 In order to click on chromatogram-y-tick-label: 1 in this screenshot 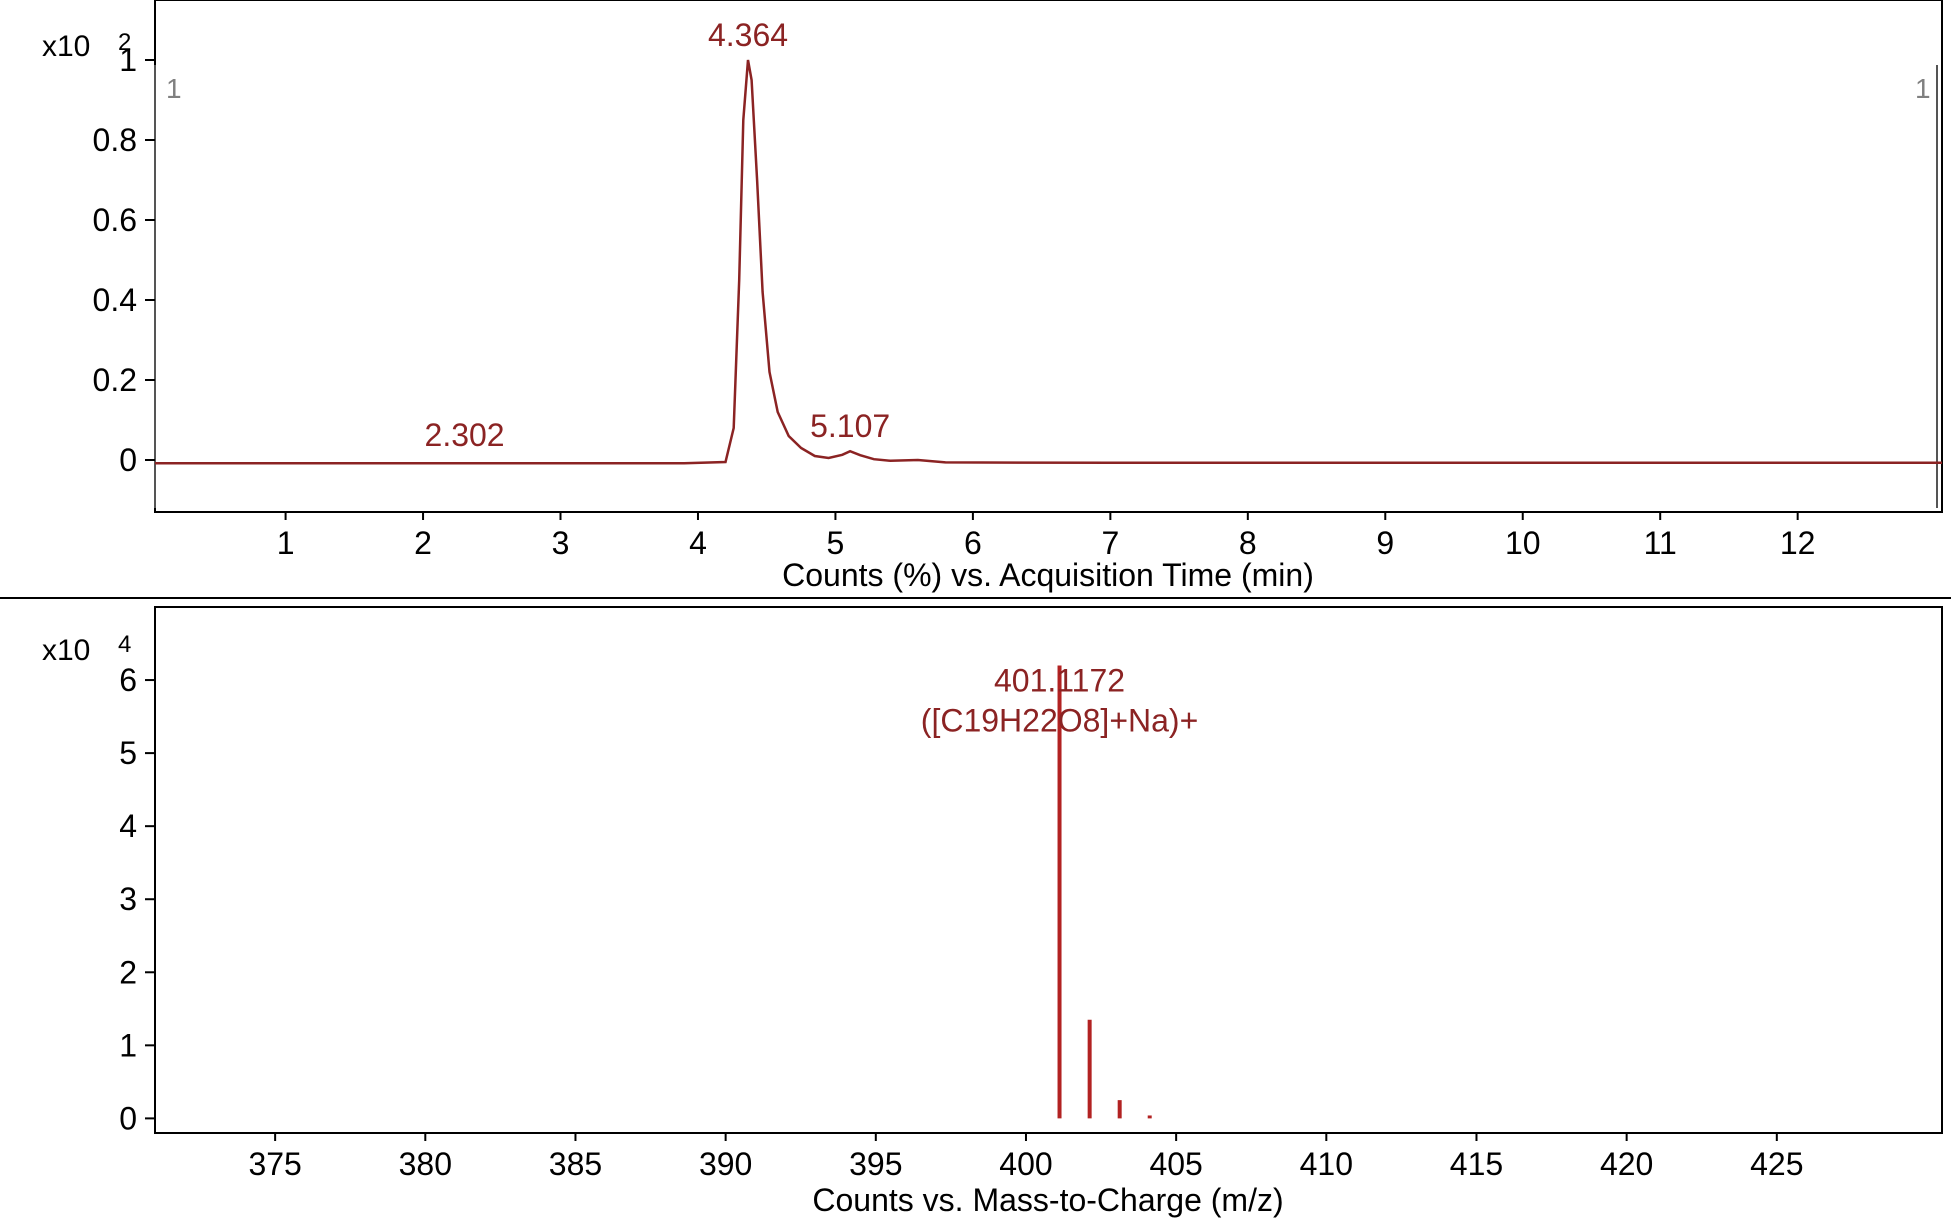, I will do `click(128, 60)`.